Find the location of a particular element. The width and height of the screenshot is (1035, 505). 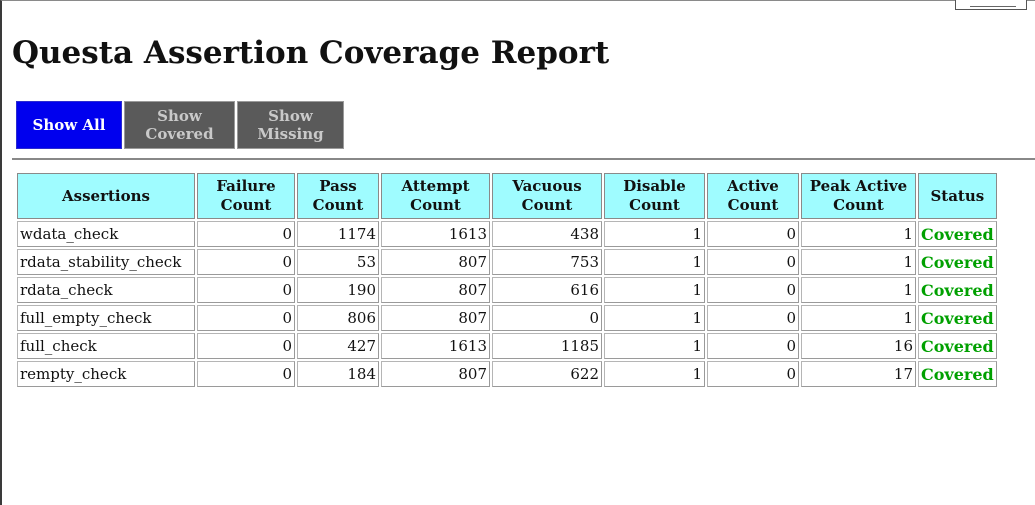

horizontal-divider is located at coordinates (523, 159).